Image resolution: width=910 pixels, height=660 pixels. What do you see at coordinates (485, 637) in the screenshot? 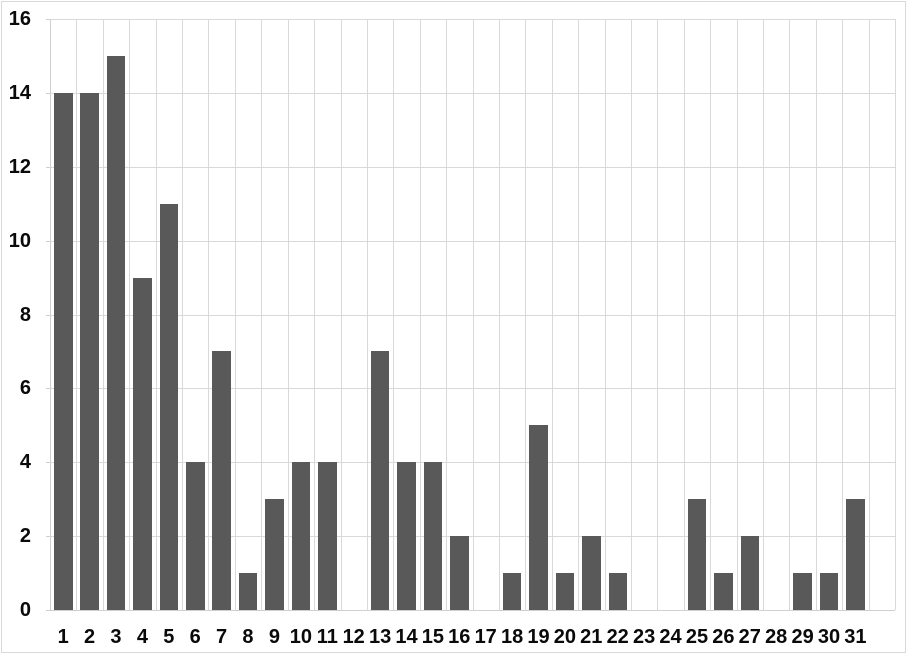
I see `x-axis-label: 17` at bounding box center [485, 637].